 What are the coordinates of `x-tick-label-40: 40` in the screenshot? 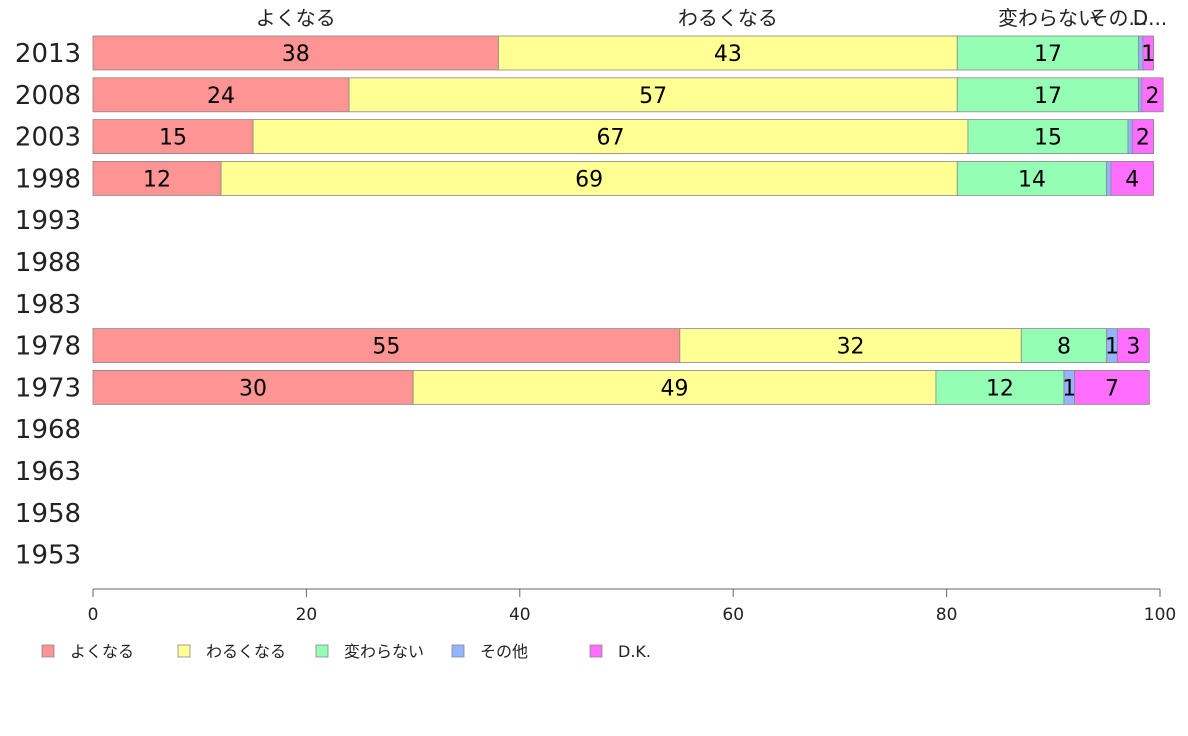 It's located at (520, 615).